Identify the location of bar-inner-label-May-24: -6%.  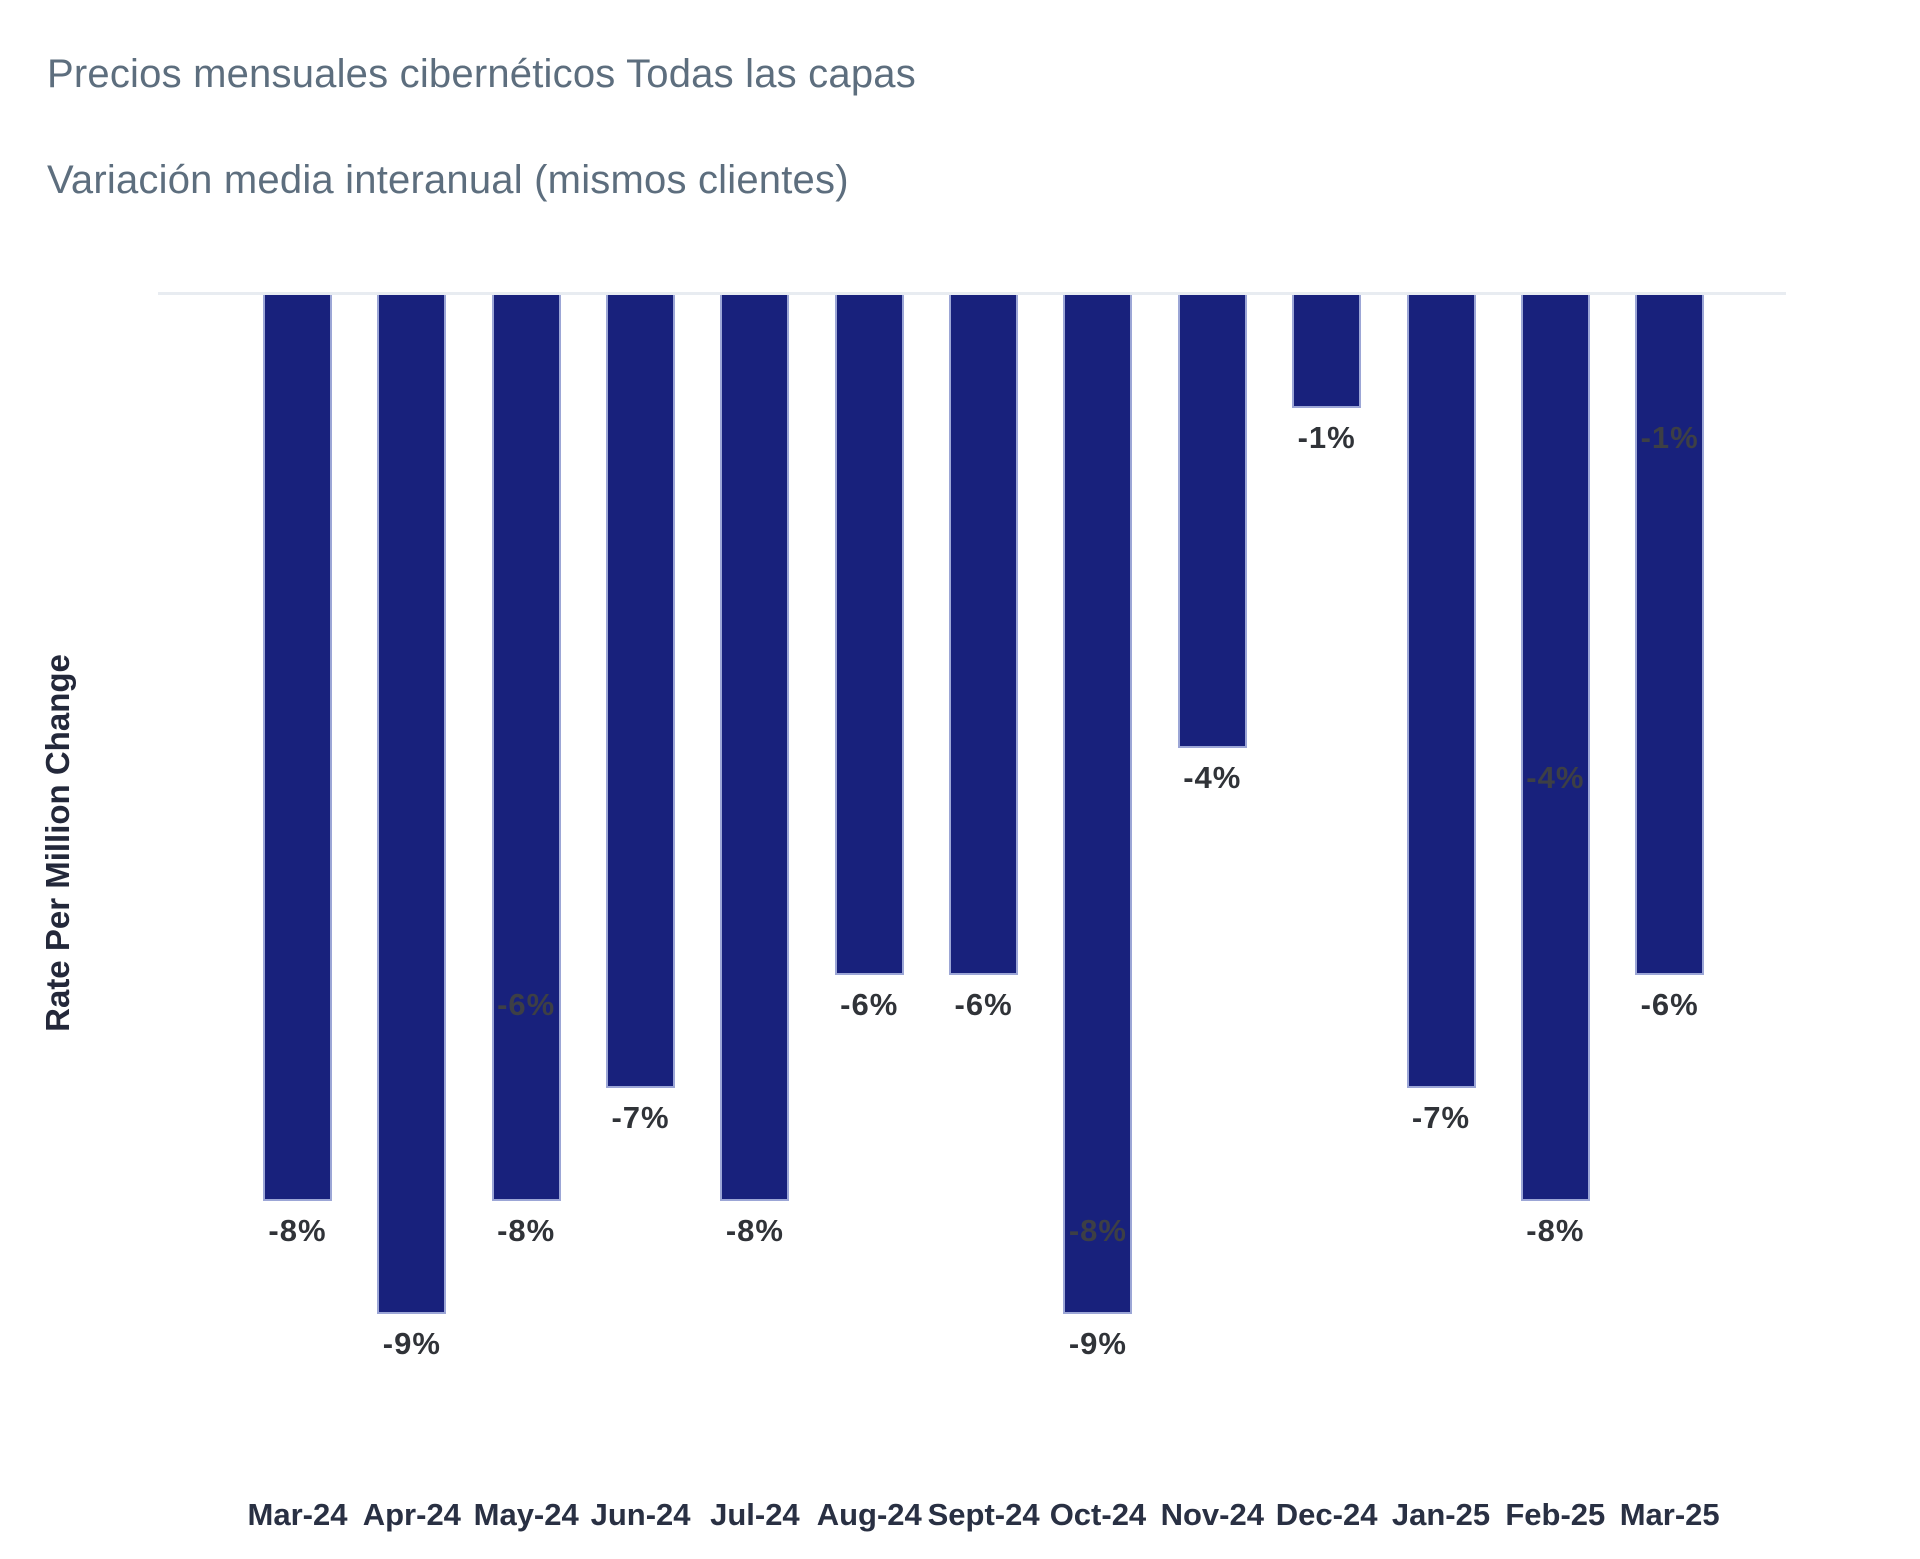
(526, 1004).